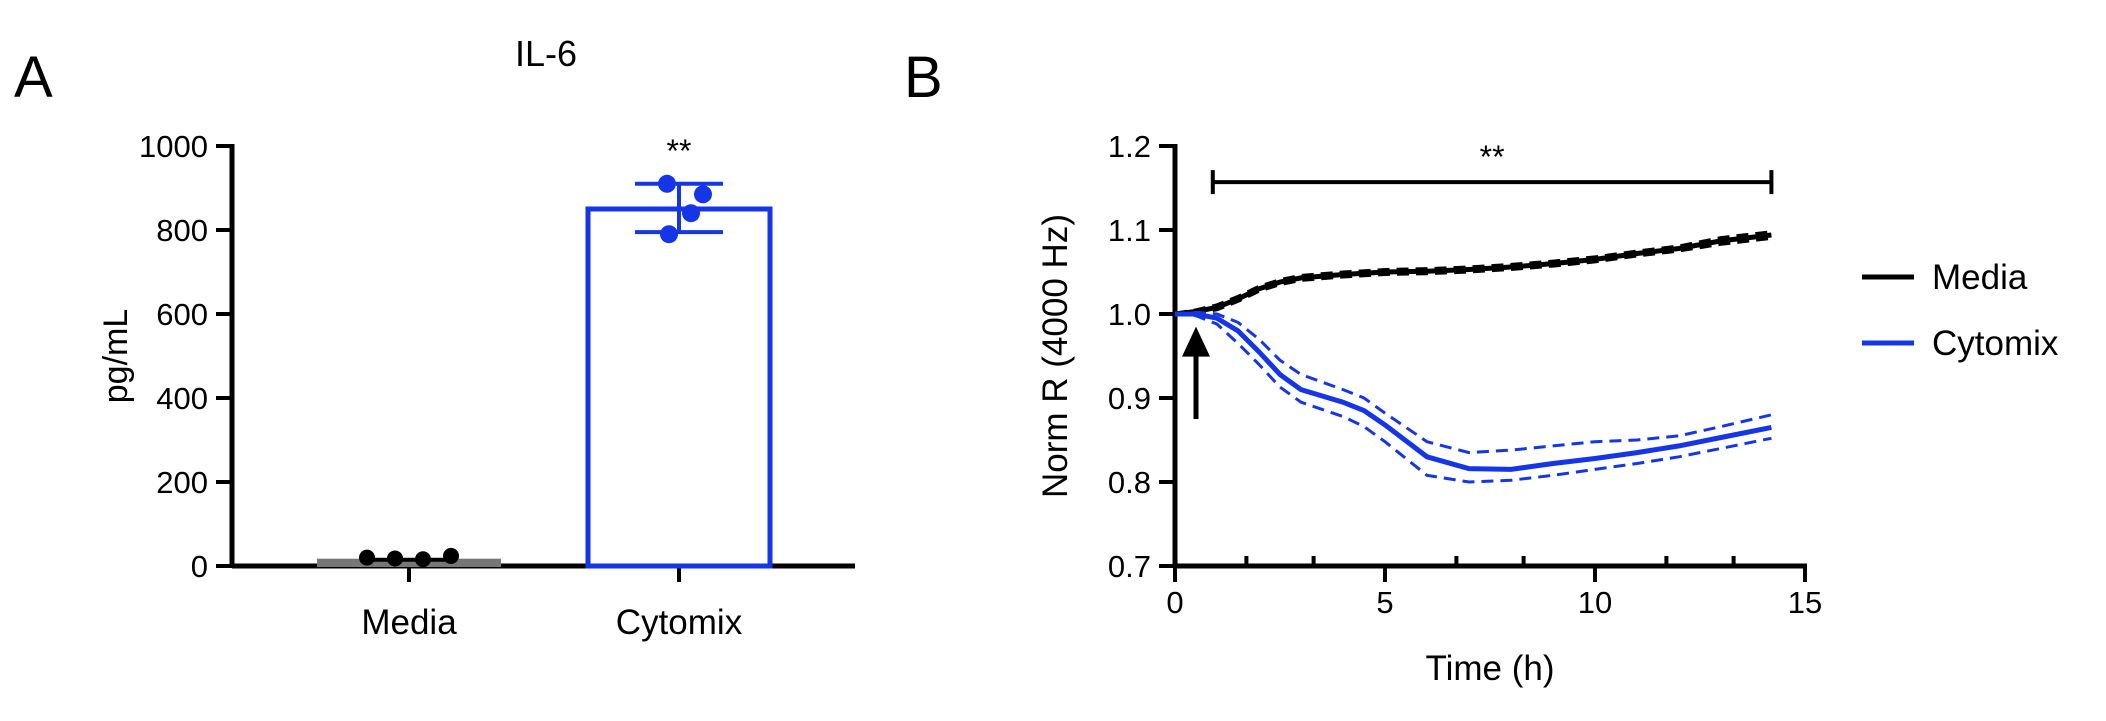 This screenshot has width=2106, height=721. Describe the element at coordinates (923, 77) in the screenshot. I see `panel-b-letter: B` at that location.